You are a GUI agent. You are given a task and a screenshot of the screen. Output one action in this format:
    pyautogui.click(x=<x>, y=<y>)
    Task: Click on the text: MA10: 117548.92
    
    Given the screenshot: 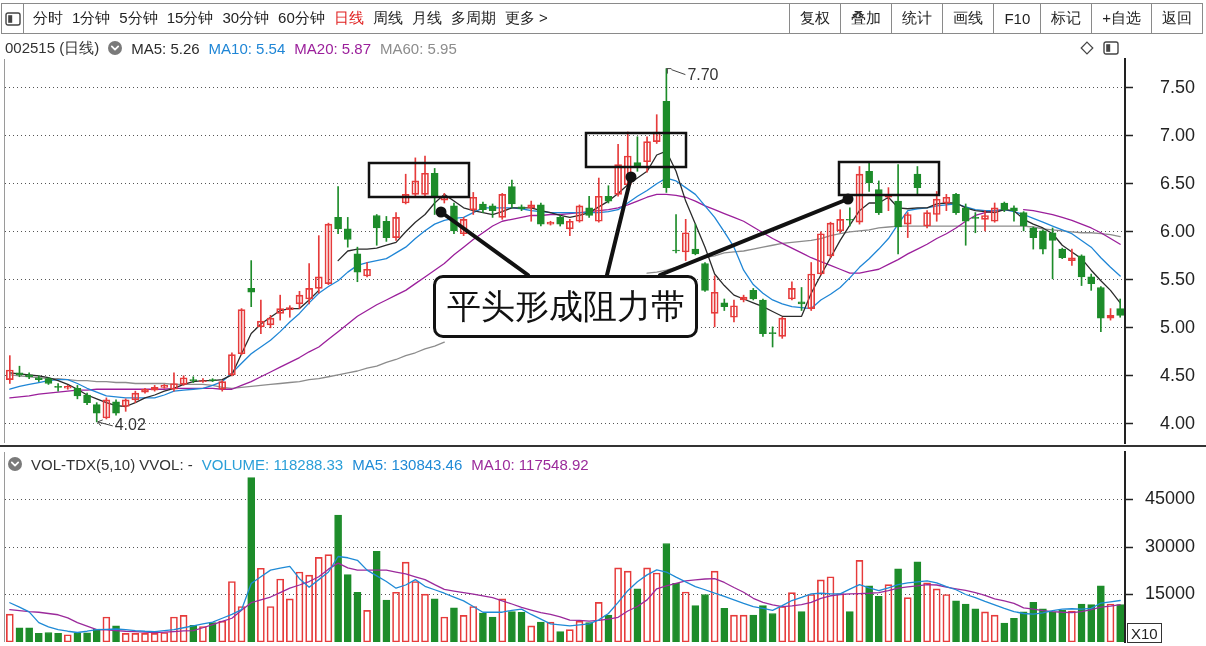 What is the action you would take?
    pyautogui.click(x=530, y=464)
    